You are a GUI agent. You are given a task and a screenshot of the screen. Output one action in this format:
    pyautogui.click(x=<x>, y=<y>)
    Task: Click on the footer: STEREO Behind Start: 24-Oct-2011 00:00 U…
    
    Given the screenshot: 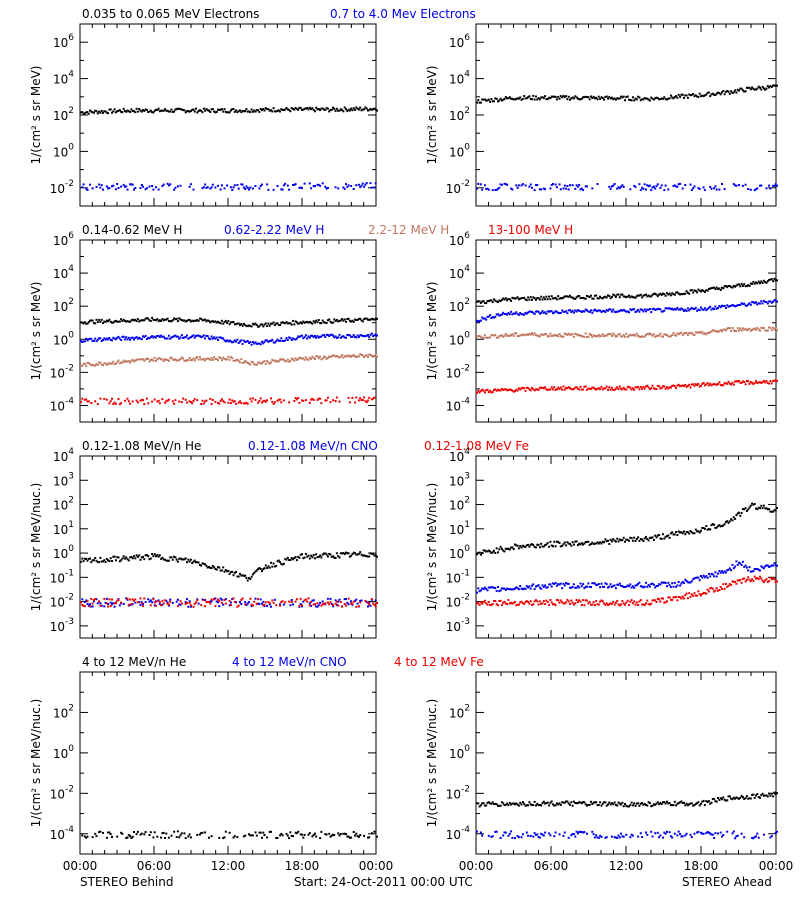 What is the action you would take?
    pyautogui.click(x=426, y=882)
    